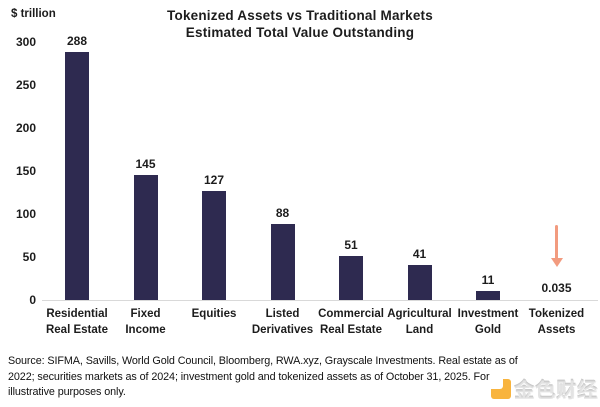 This screenshot has height=407, width=600. I want to click on y-axis-tick-label: 100, so click(25, 214).